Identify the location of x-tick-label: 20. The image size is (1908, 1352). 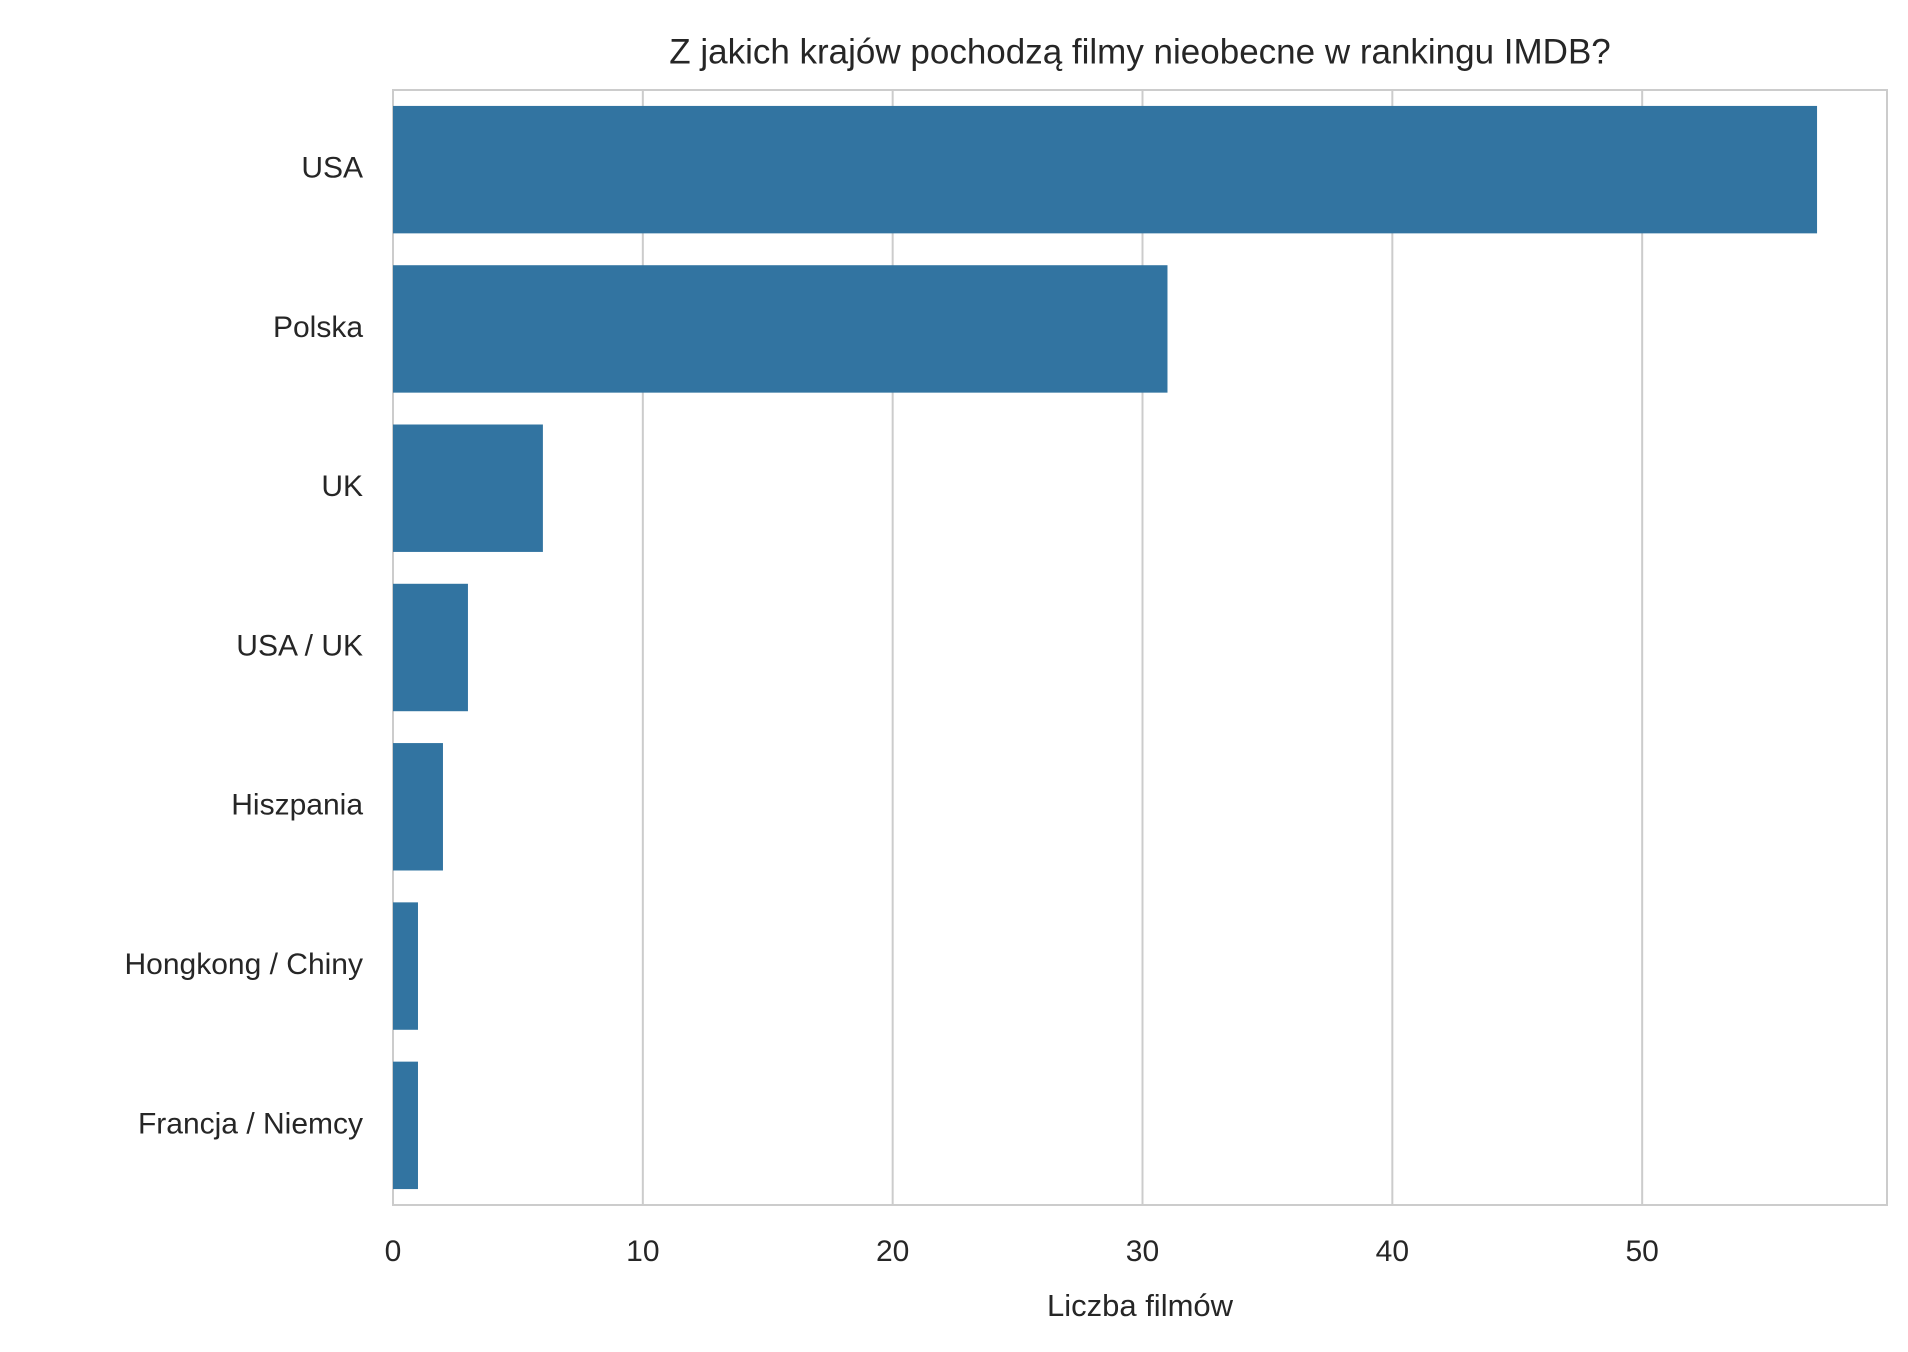
(892, 1251).